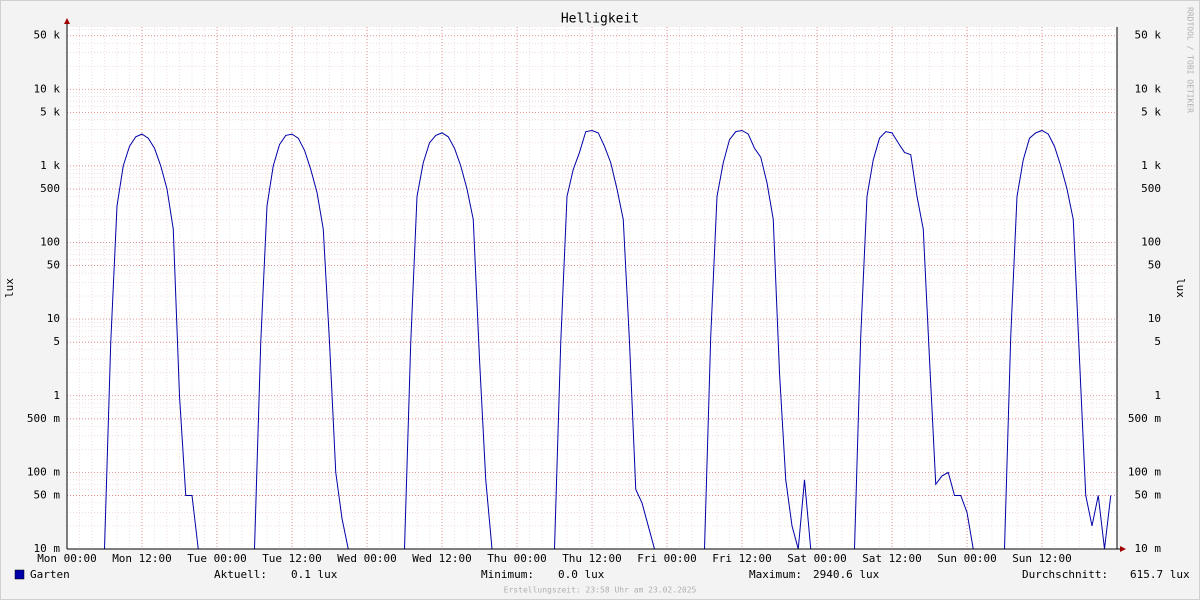 This screenshot has width=1200, height=600. I want to click on y2-tick-label: 50 k, so click(1148, 35).